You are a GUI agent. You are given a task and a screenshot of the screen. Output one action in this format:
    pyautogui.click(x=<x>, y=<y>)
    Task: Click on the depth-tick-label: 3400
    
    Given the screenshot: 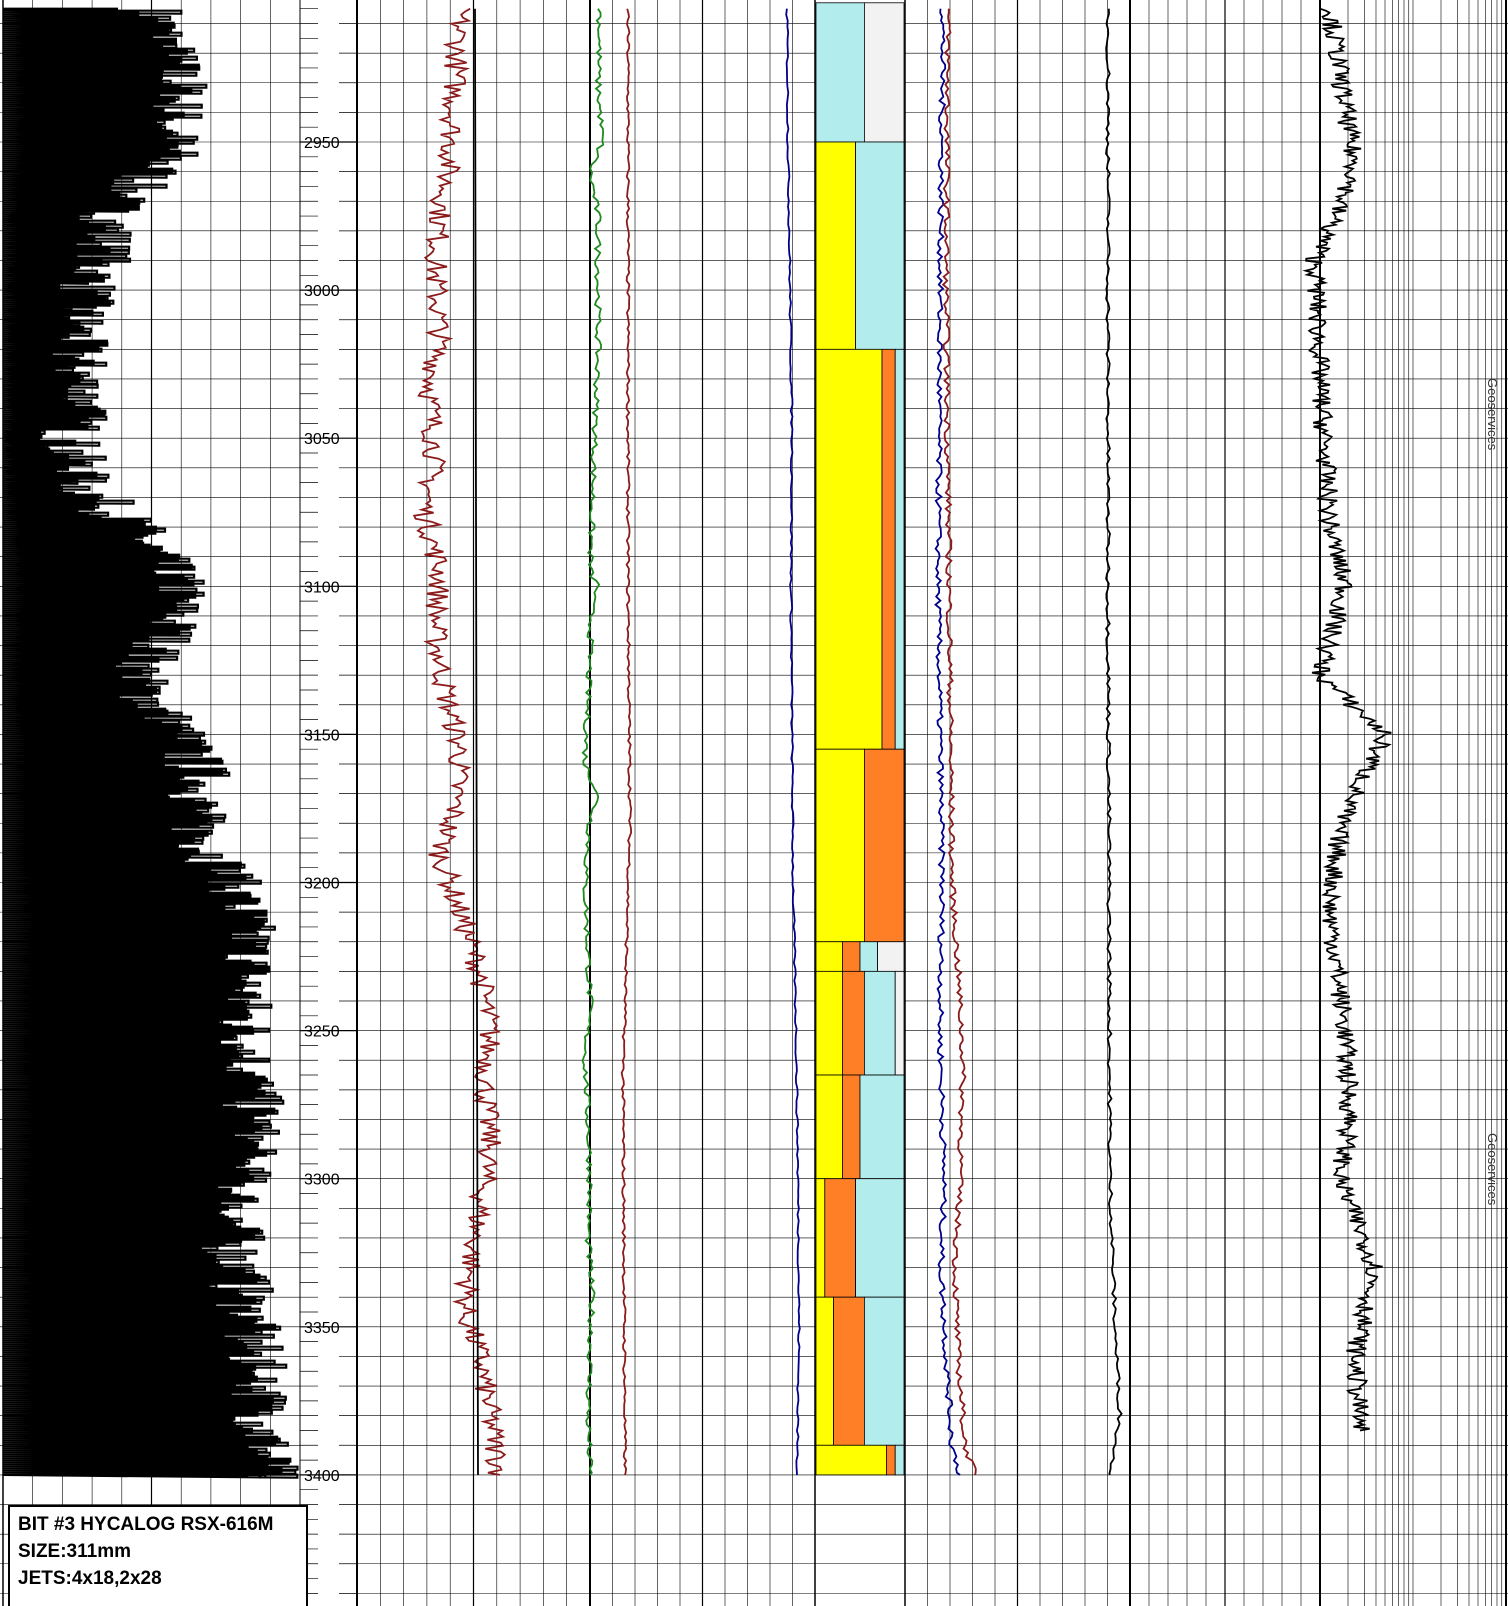 What is the action you would take?
    pyautogui.click(x=322, y=1476)
    